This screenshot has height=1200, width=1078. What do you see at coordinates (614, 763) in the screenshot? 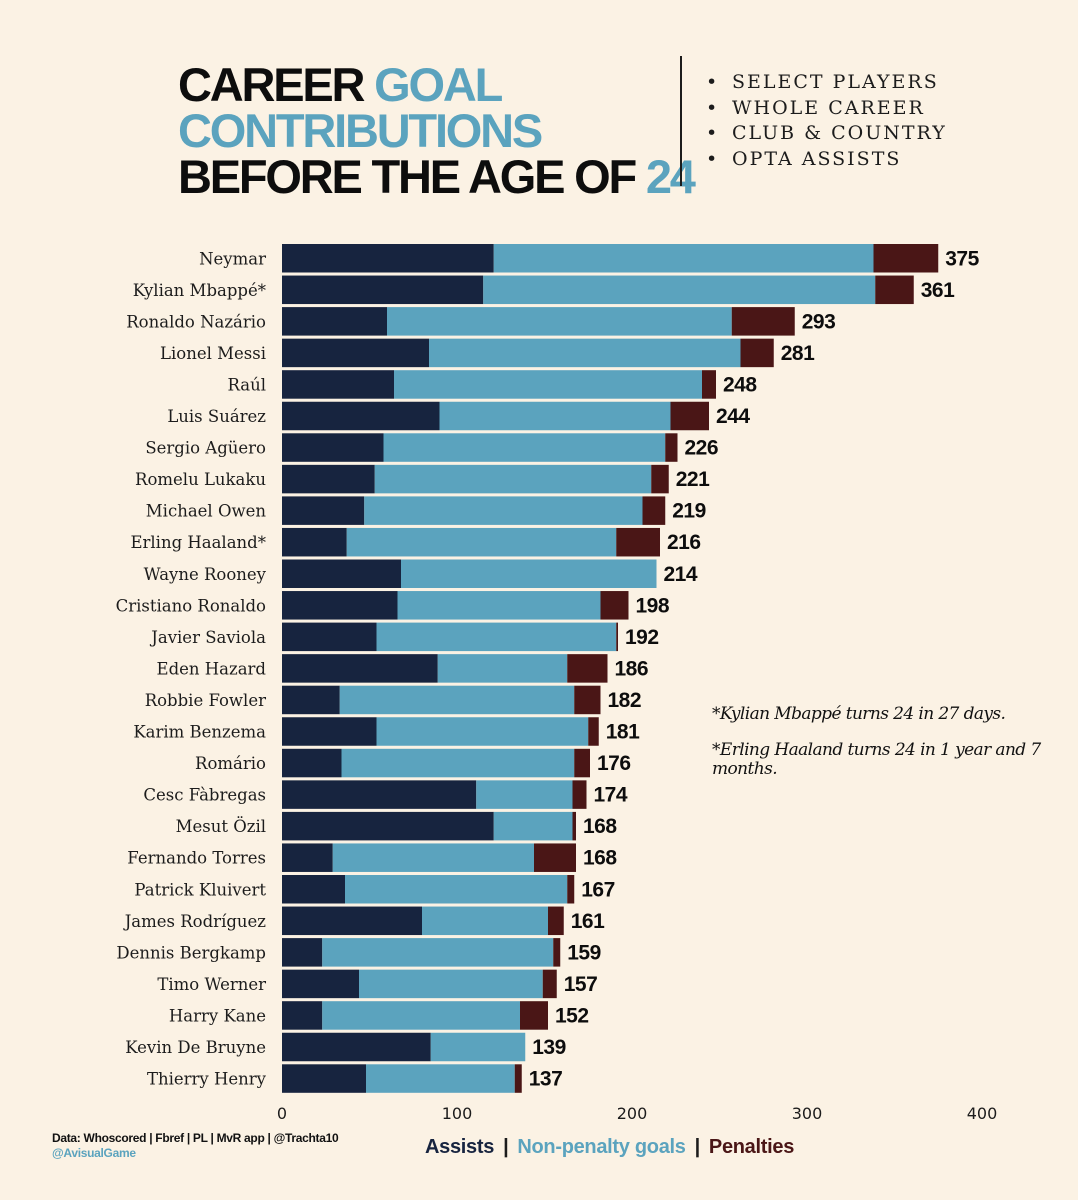
I see `total-label: 176` at bounding box center [614, 763].